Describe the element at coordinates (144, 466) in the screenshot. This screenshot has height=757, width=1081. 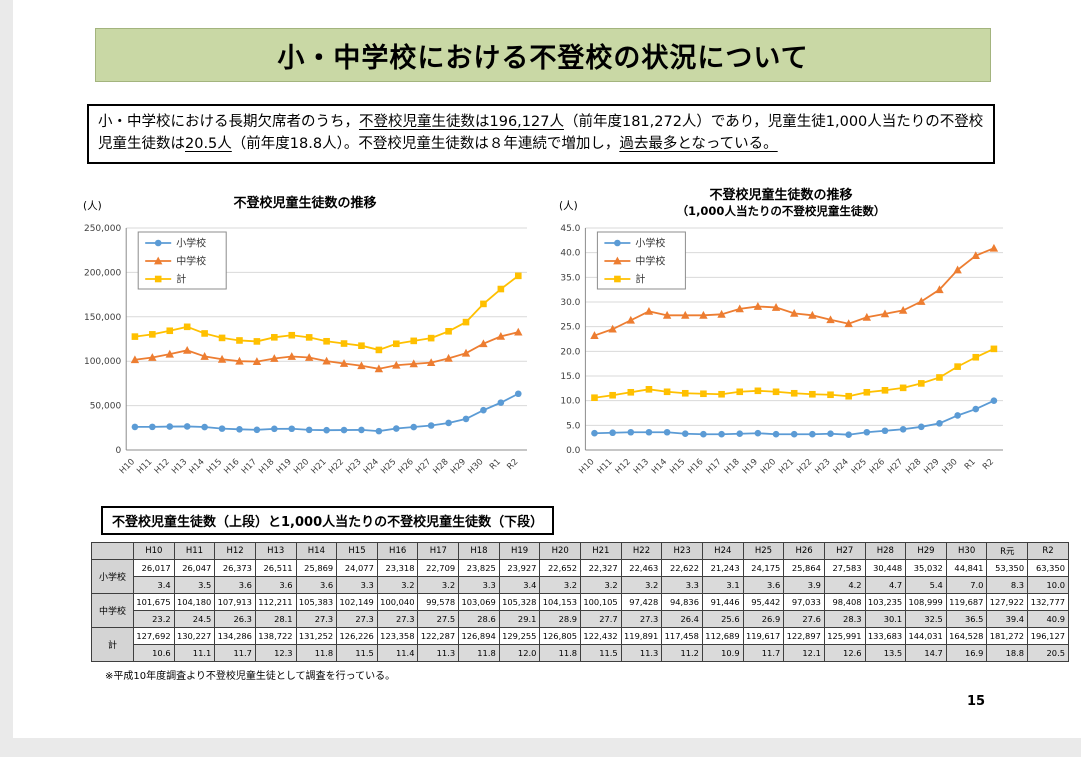
I see `x-tick-label: H11` at that location.